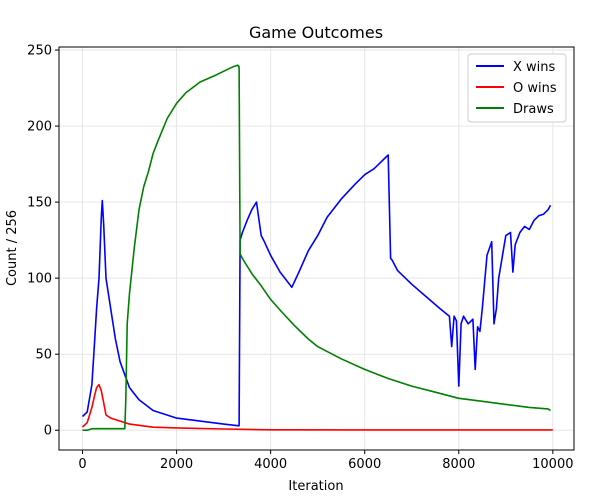  What do you see at coordinates (533, 109) in the screenshot?
I see `legend-label-draws: Draws` at bounding box center [533, 109].